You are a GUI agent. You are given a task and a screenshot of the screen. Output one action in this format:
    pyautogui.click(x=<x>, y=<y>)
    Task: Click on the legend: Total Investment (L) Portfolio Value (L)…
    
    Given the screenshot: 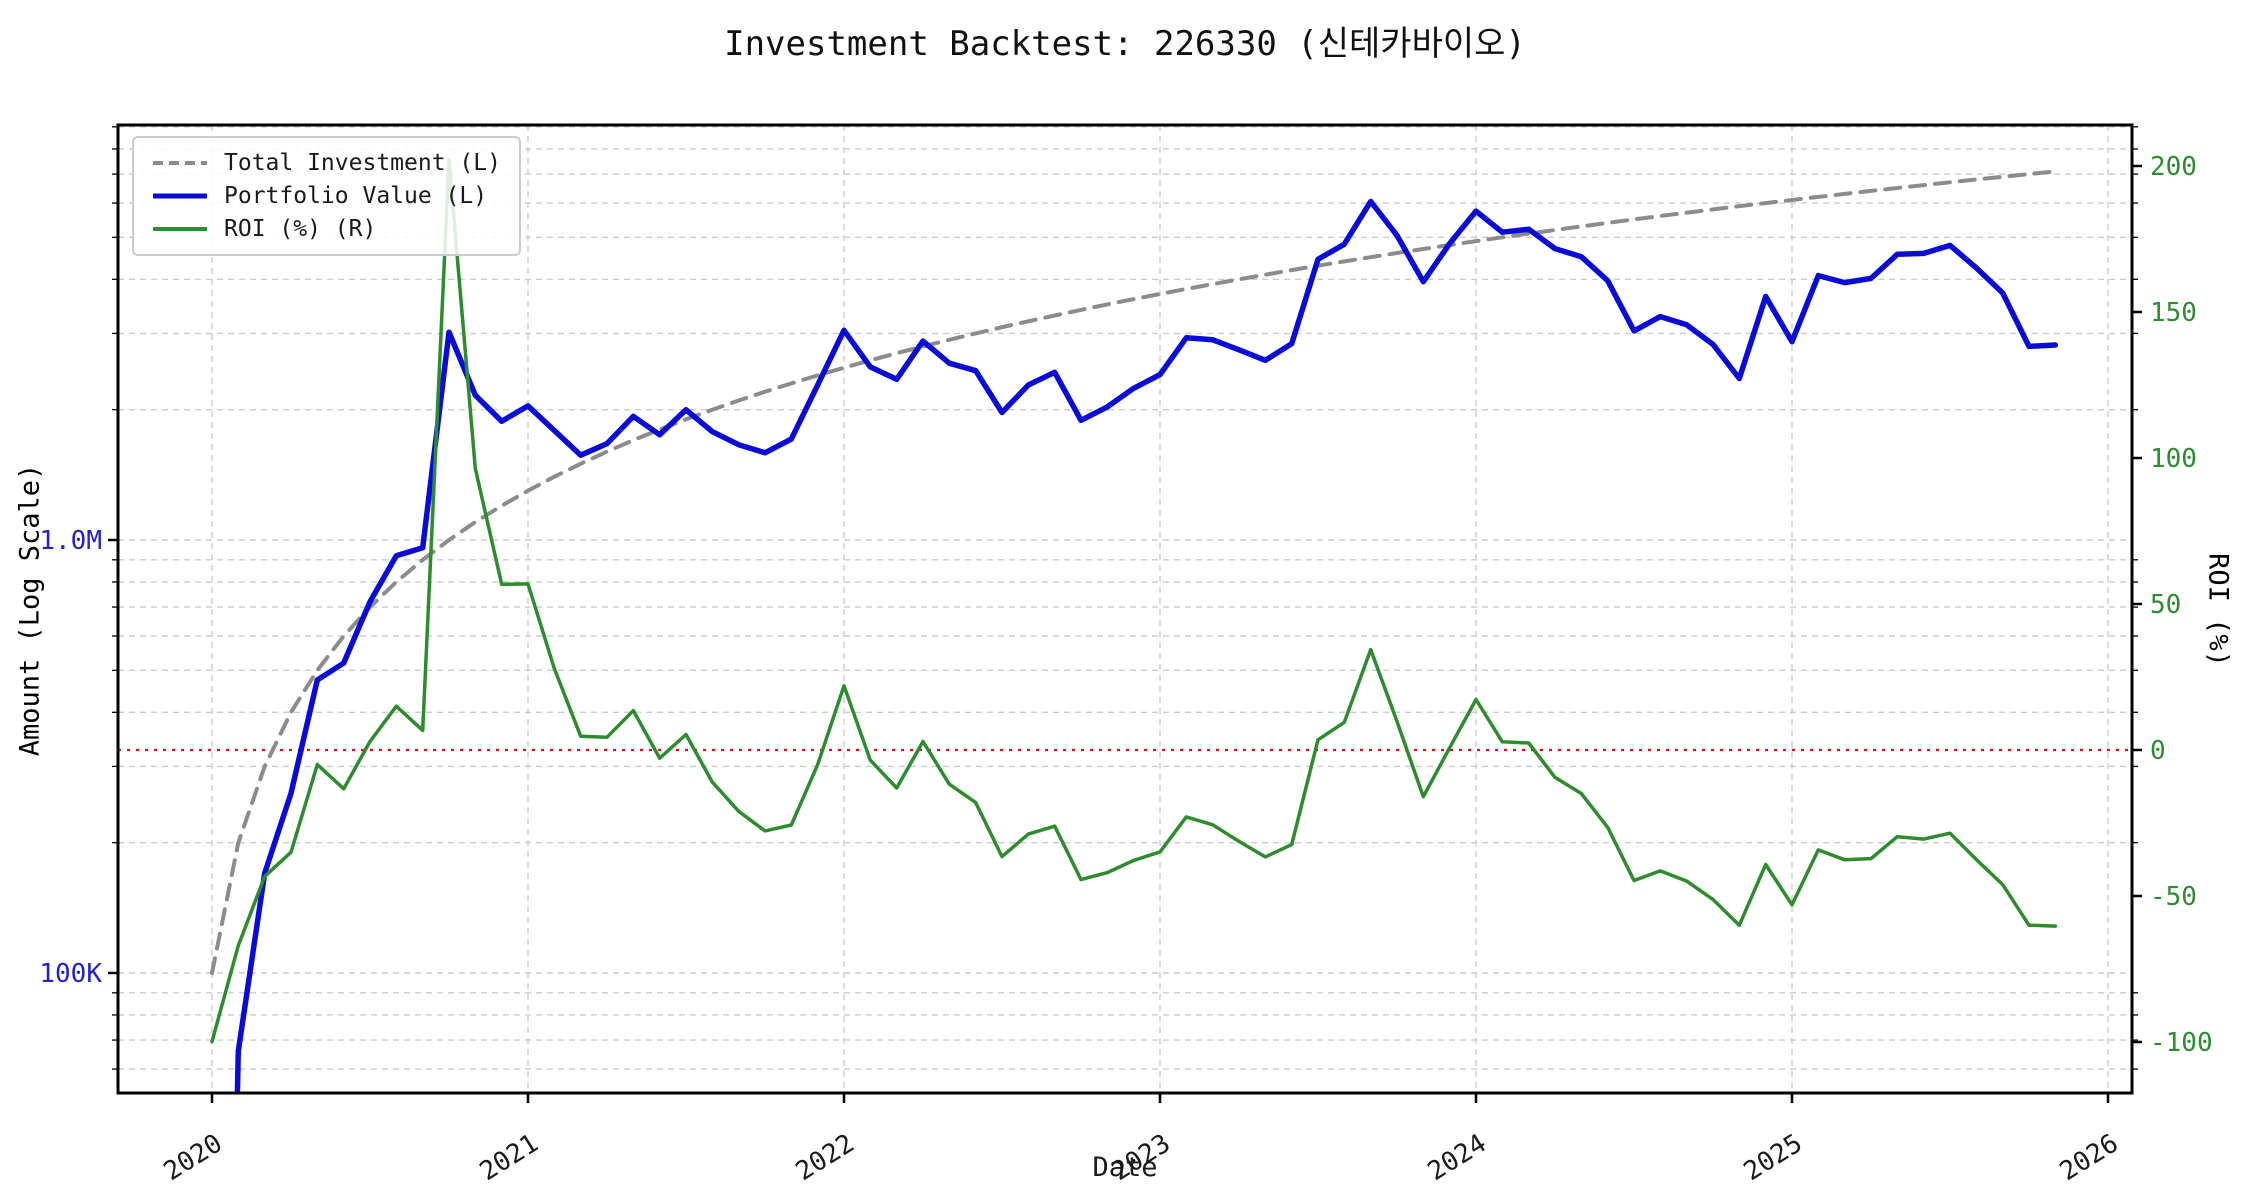 What is the action you would take?
    pyautogui.click(x=326, y=196)
    